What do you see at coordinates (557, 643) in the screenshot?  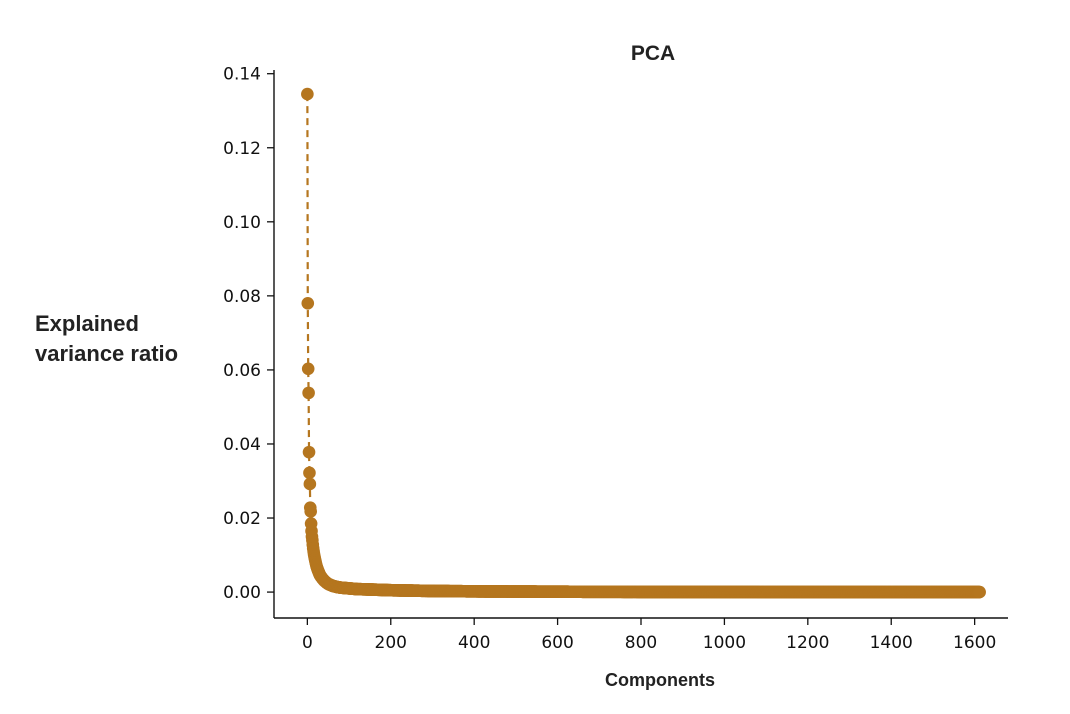 I see `x-tick-label: 600` at bounding box center [557, 643].